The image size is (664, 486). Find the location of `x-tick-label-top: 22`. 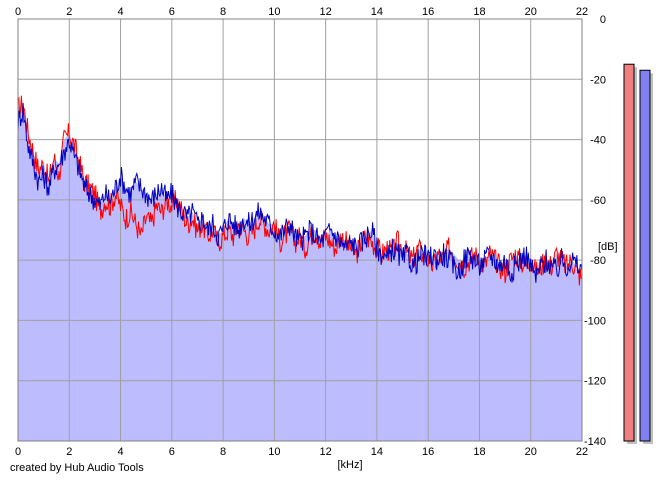

x-tick-label-top: 22 is located at coordinates (582, 12).